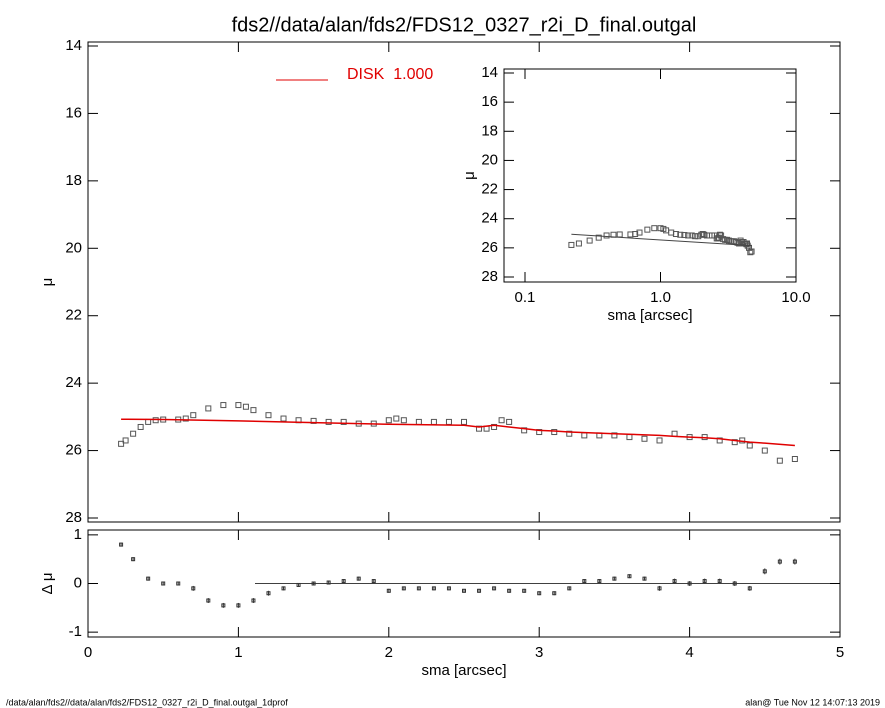 This screenshot has width=885, height=708. What do you see at coordinates (73, 382) in the screenshot?
I see `y-tick-label: 24` at bounding box center [73, 382].